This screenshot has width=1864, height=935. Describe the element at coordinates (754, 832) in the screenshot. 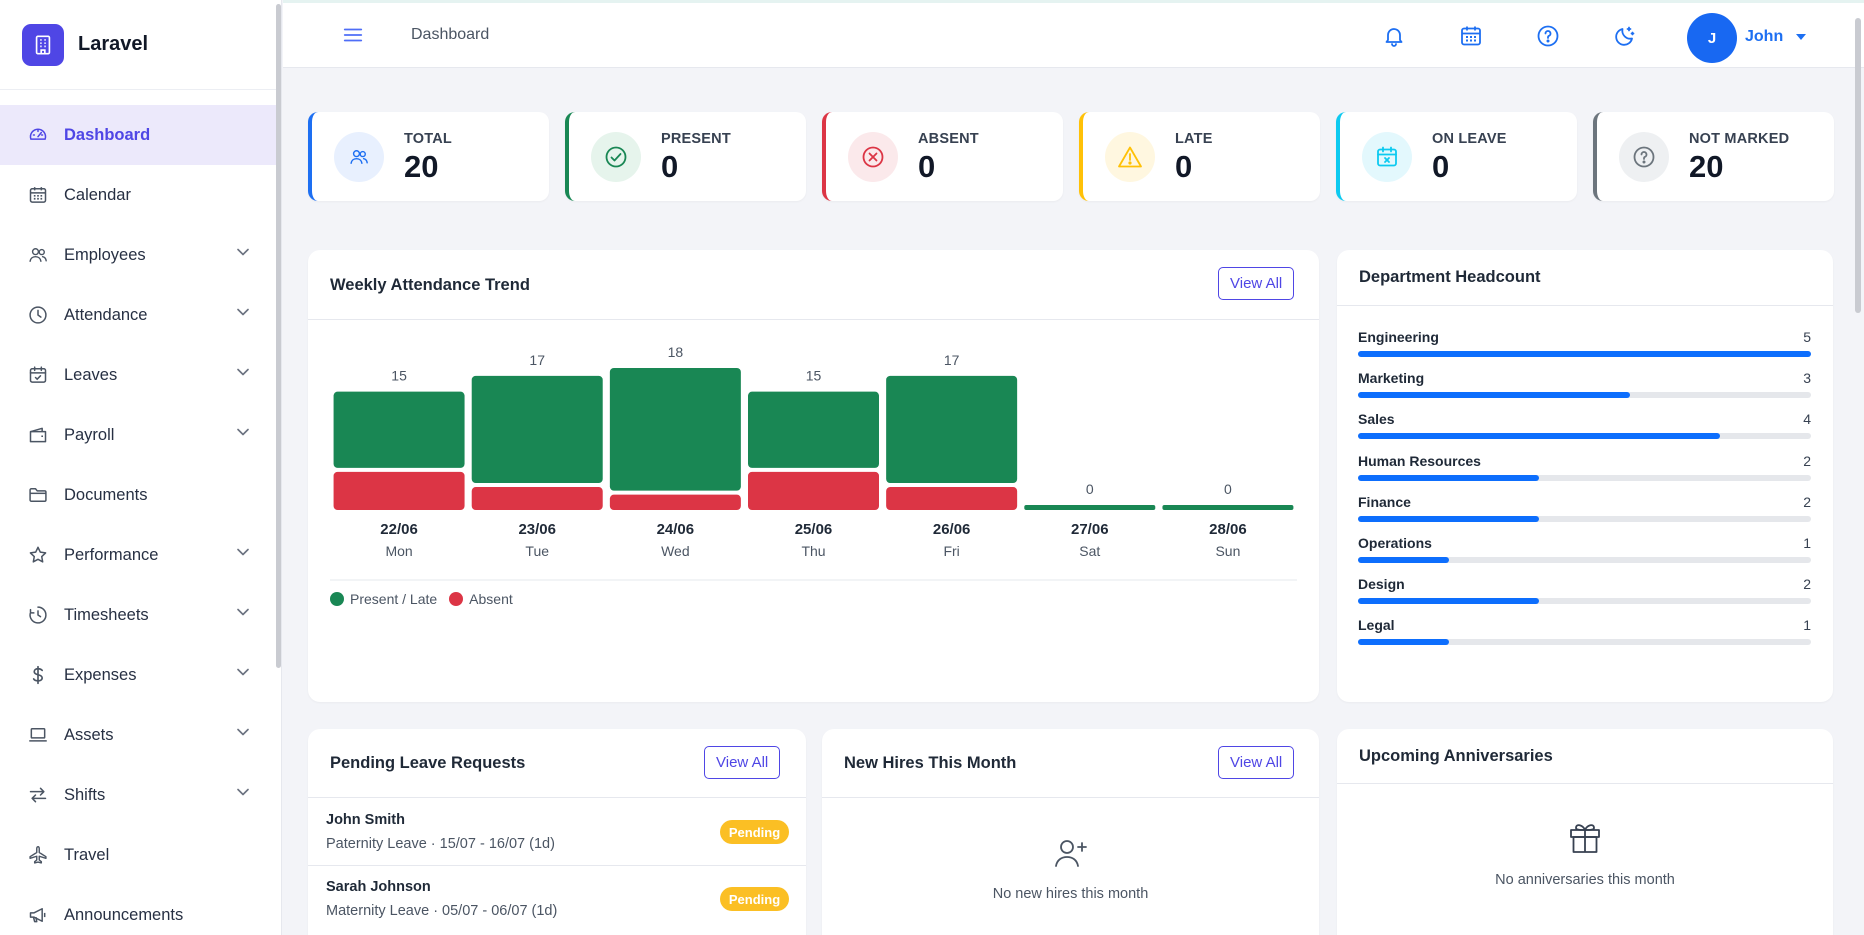

I see `status-badge: Pending` at that location.